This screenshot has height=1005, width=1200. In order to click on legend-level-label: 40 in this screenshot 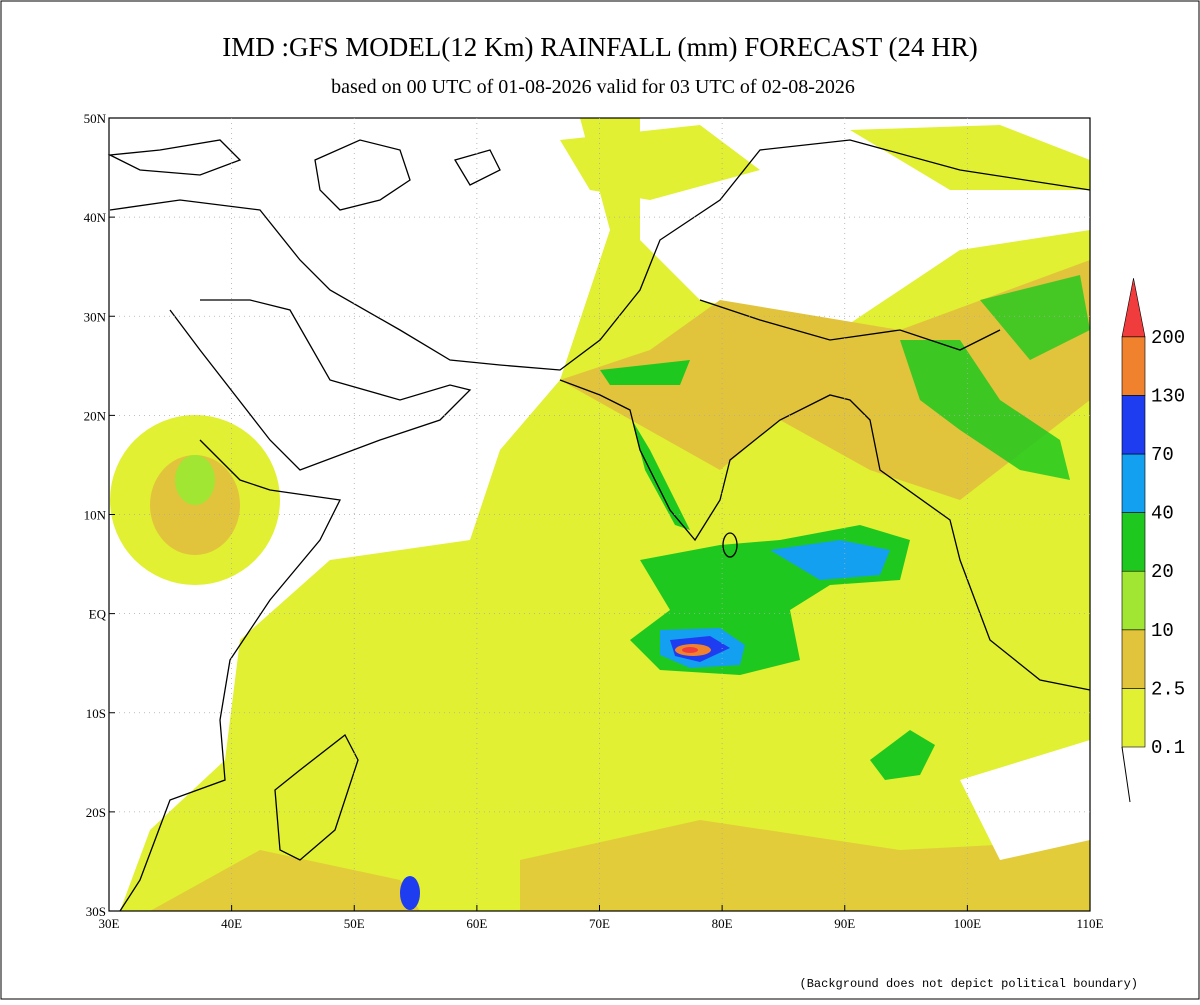, I will do `click(1162, 514)`.